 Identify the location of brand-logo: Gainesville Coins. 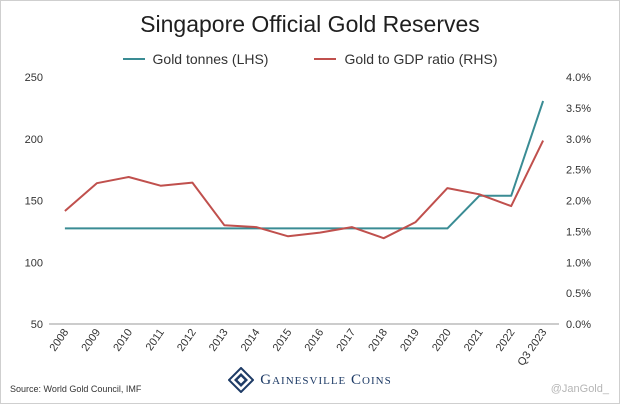
(310, 380).